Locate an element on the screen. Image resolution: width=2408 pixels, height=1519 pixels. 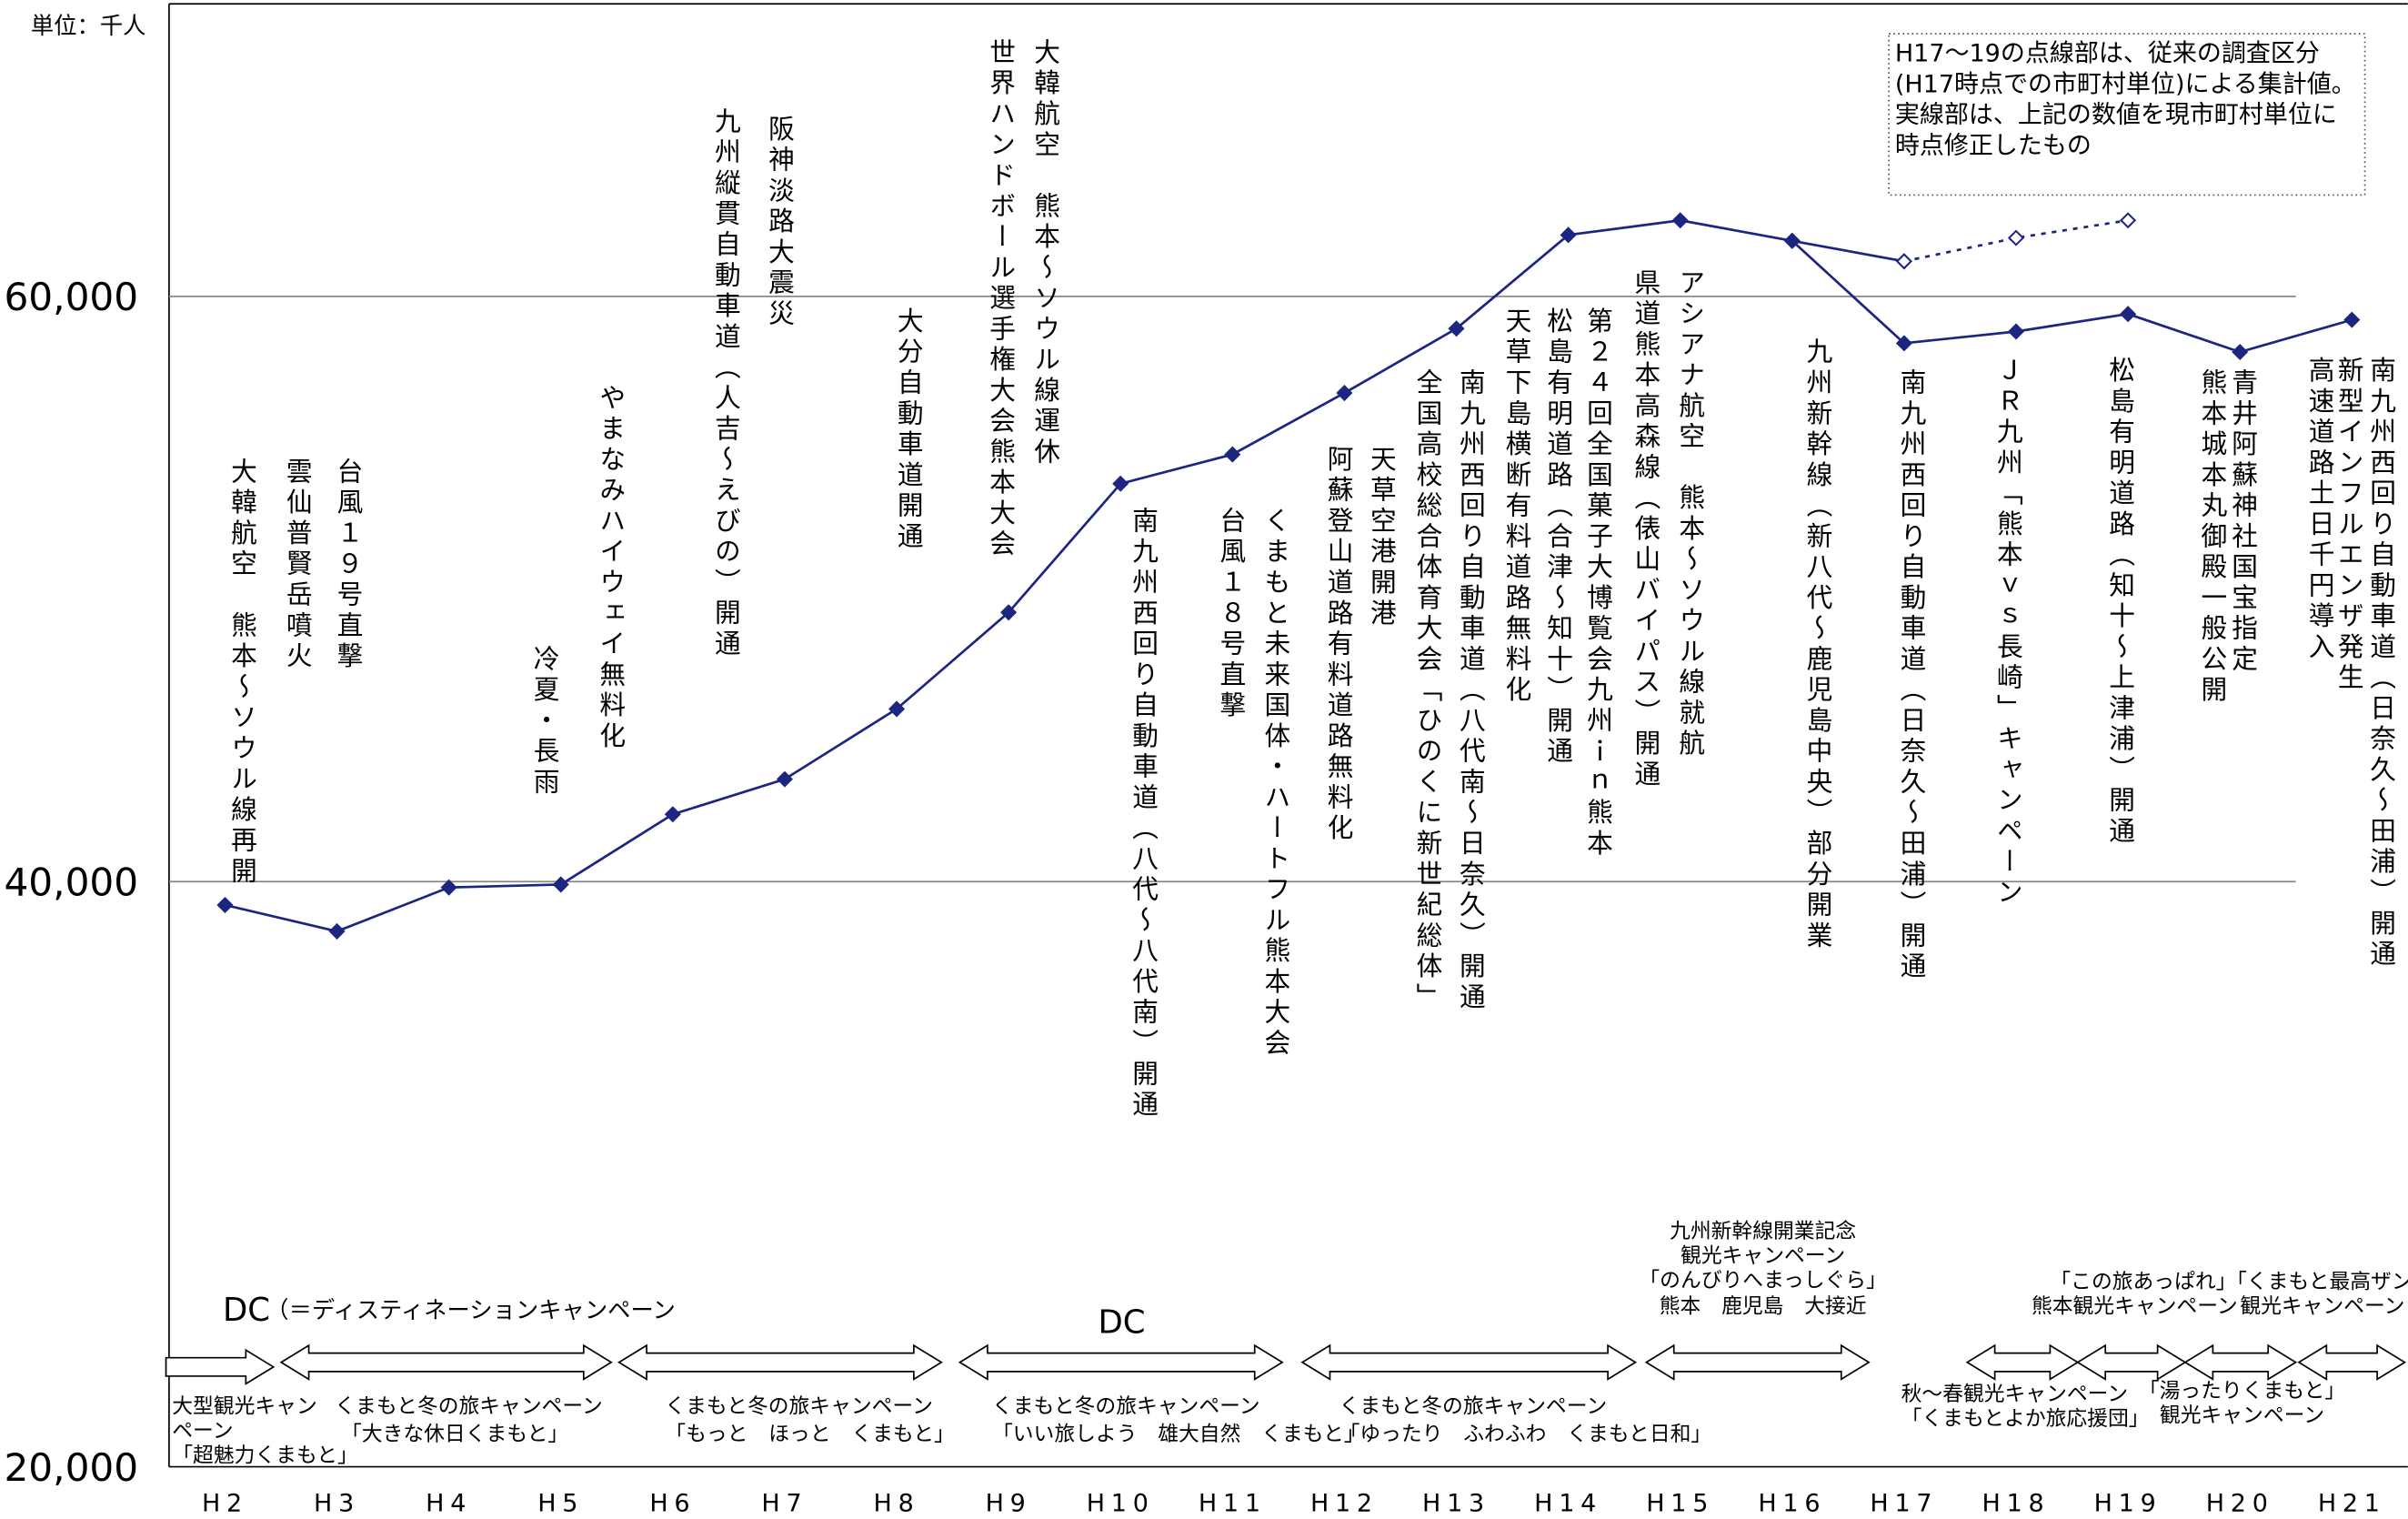
event-annotation: 台風１８号直撃 is located at coordinates (1231, 614).